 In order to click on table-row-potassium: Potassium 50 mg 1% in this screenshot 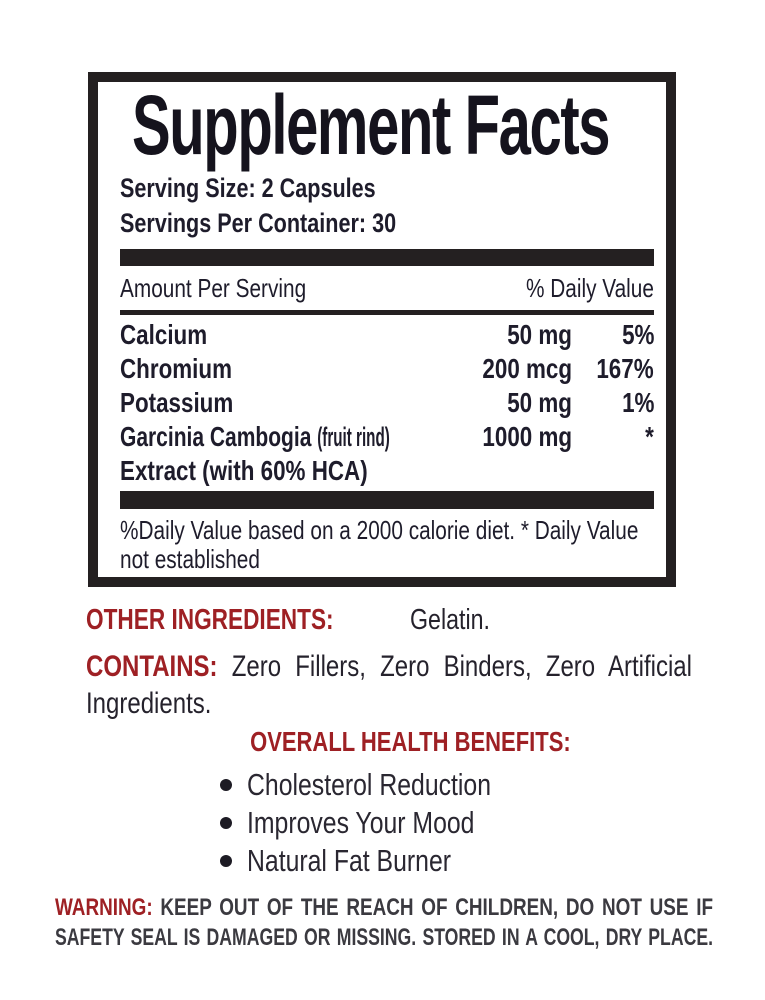, I will do `click(387, 403)`.